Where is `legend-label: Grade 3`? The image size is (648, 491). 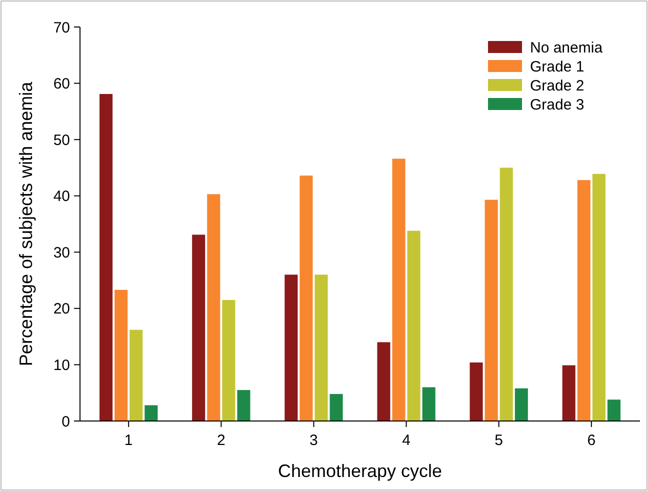
legend-label: Grade 3 is located at coordinates (557, 105).